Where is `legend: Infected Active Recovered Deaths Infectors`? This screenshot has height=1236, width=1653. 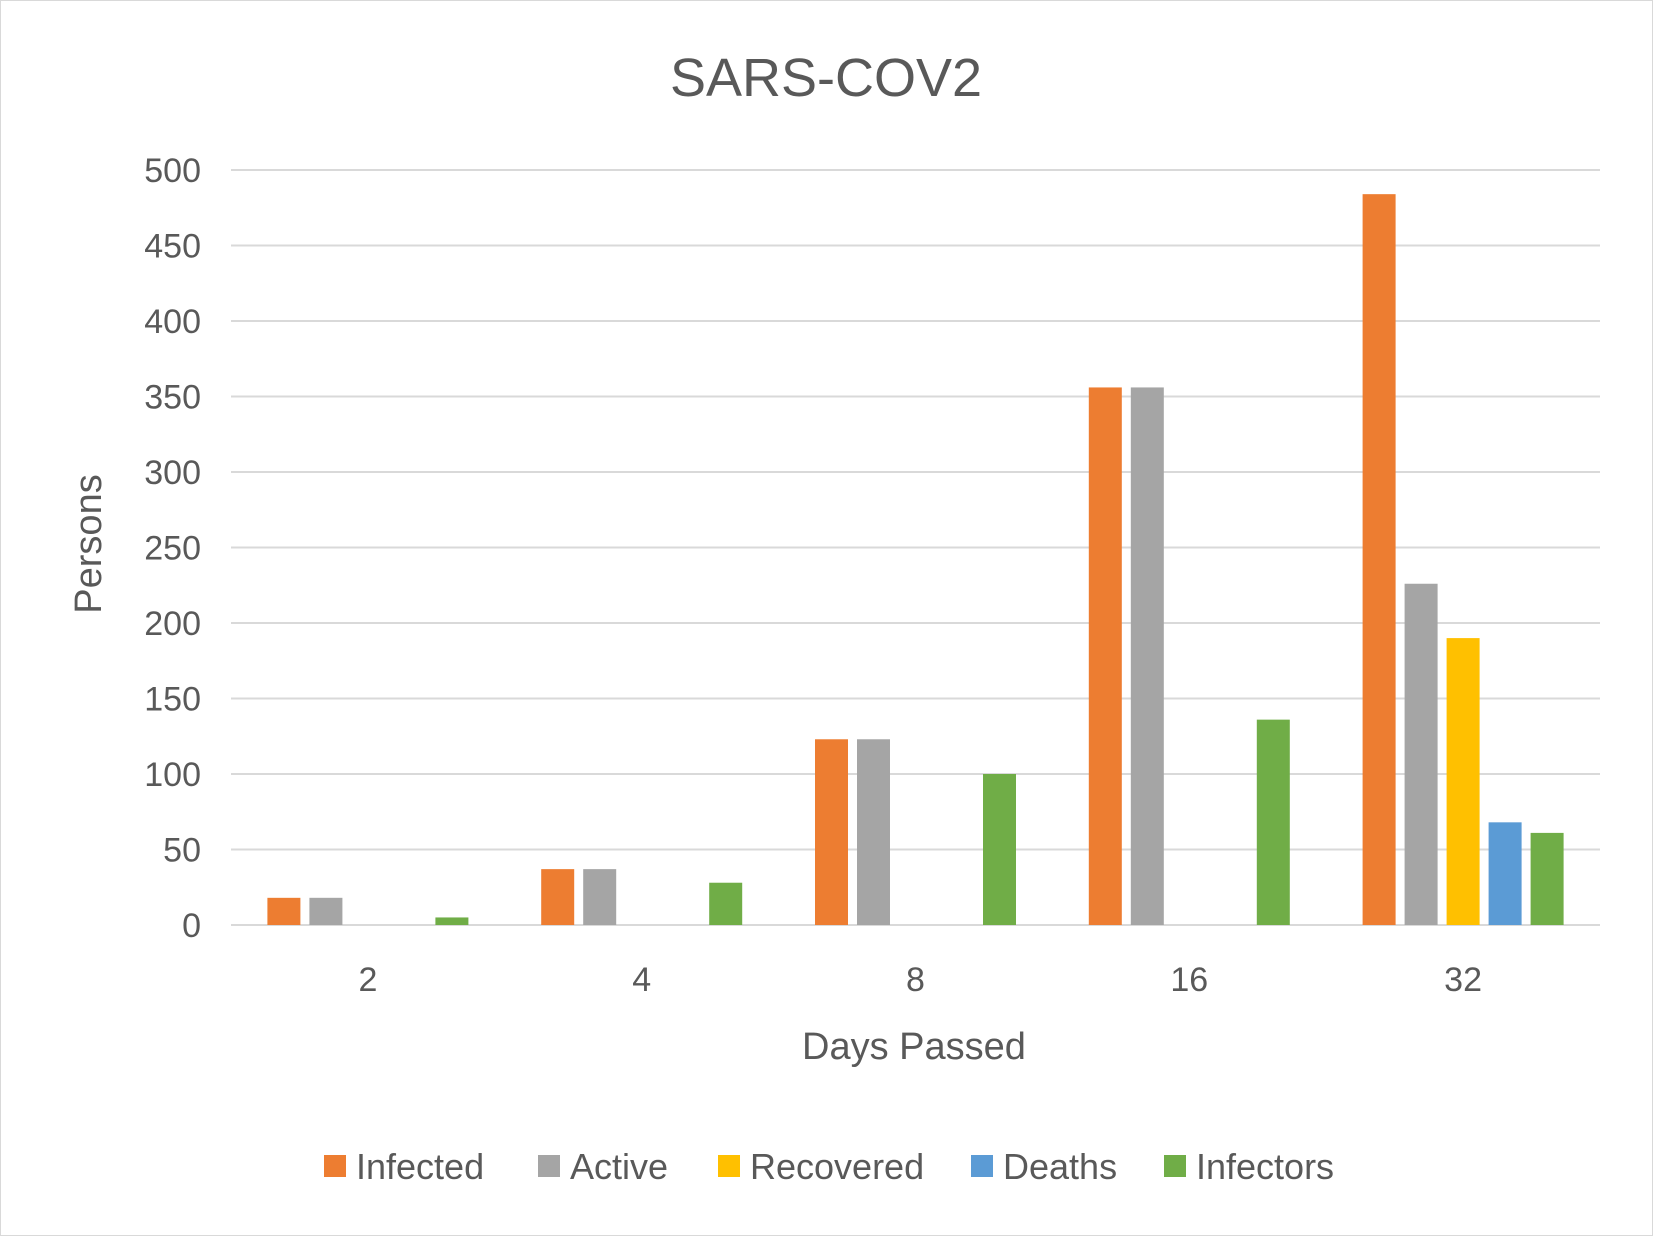
legend: Infected Active Recovered Deaths Infectors is located at coordinates (829, 1166).